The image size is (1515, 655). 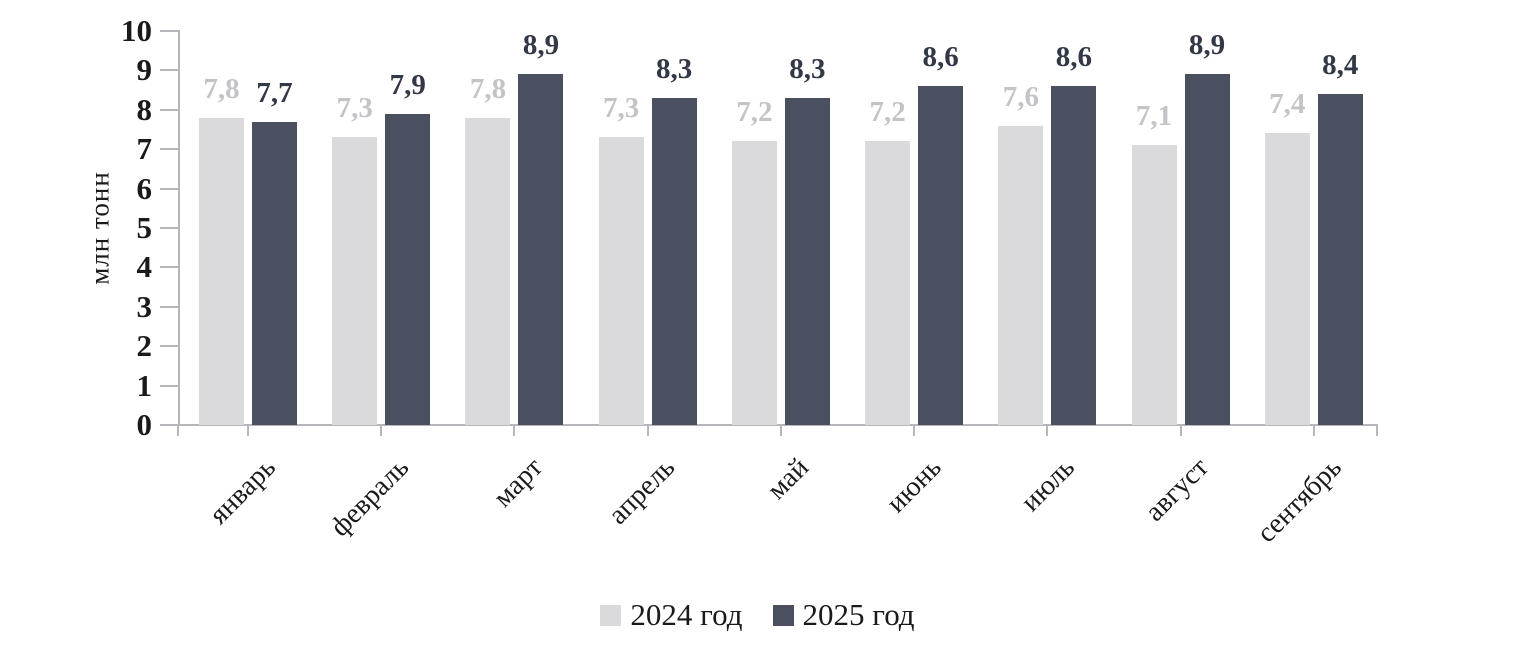 What do you see at coordinates (611, 615) in the screenshot?
I see `legend-swatch-2024` at bounding box center [611, 615].